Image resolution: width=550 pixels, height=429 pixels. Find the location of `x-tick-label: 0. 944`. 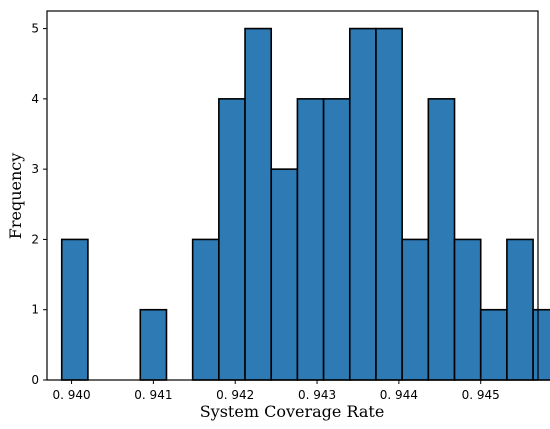

x-tick-label: 0. 944 is located at coordinates (399, 395).